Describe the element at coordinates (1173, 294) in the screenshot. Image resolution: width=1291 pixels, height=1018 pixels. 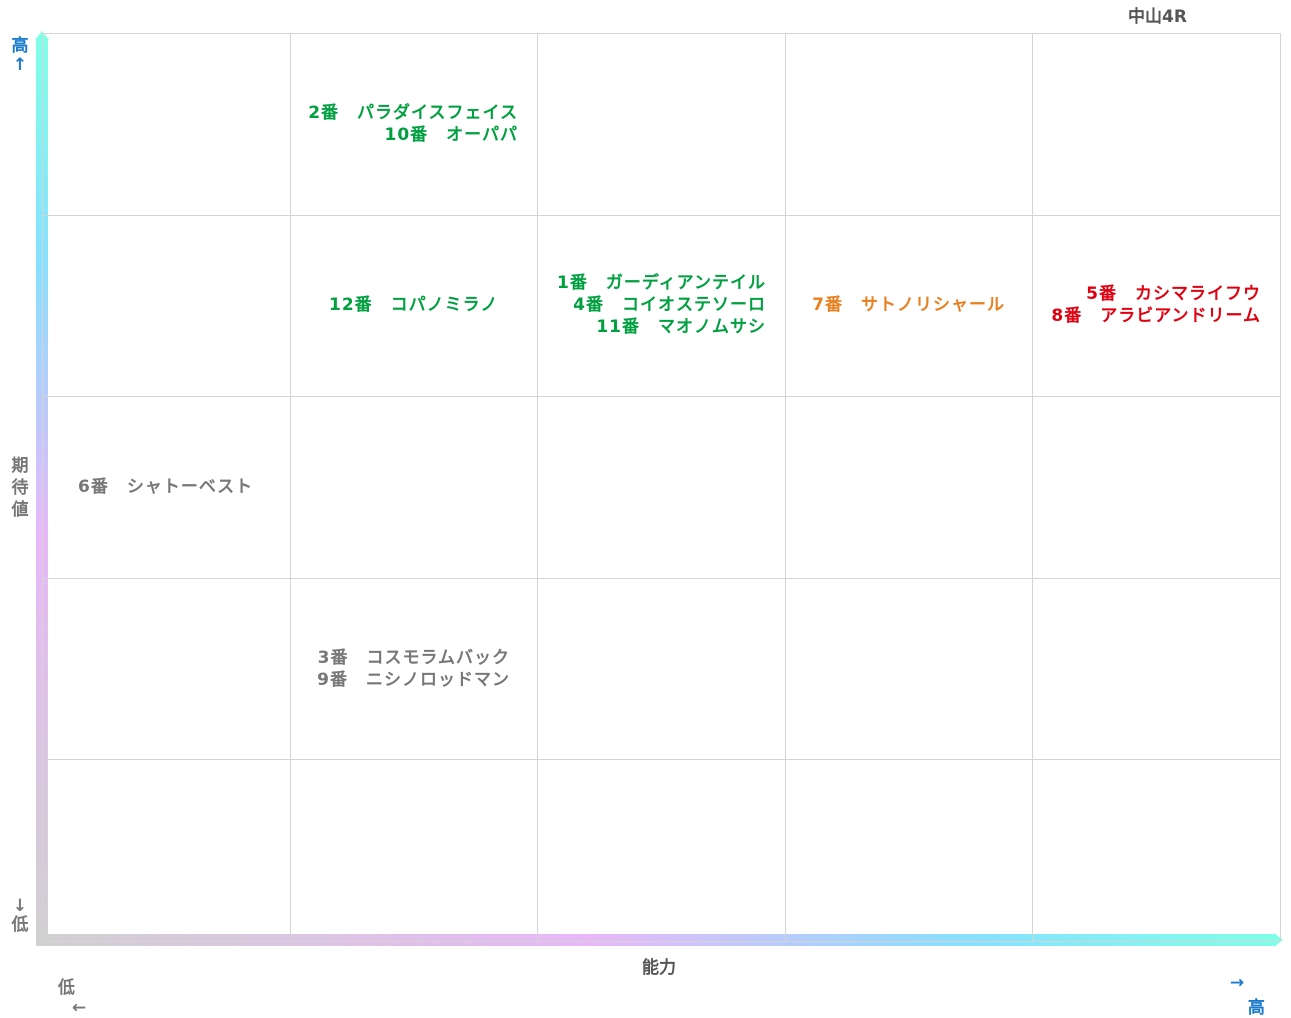
I see `horse-entry: 5番 カシマライフウ` at that location.